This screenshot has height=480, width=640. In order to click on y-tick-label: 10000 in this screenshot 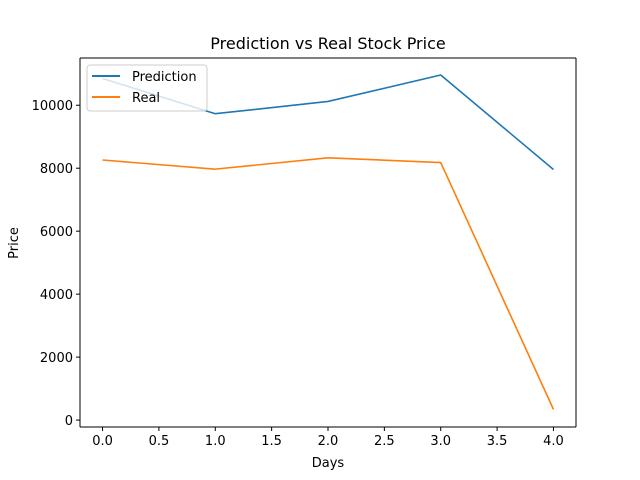, I will do `click(52, 106)`.